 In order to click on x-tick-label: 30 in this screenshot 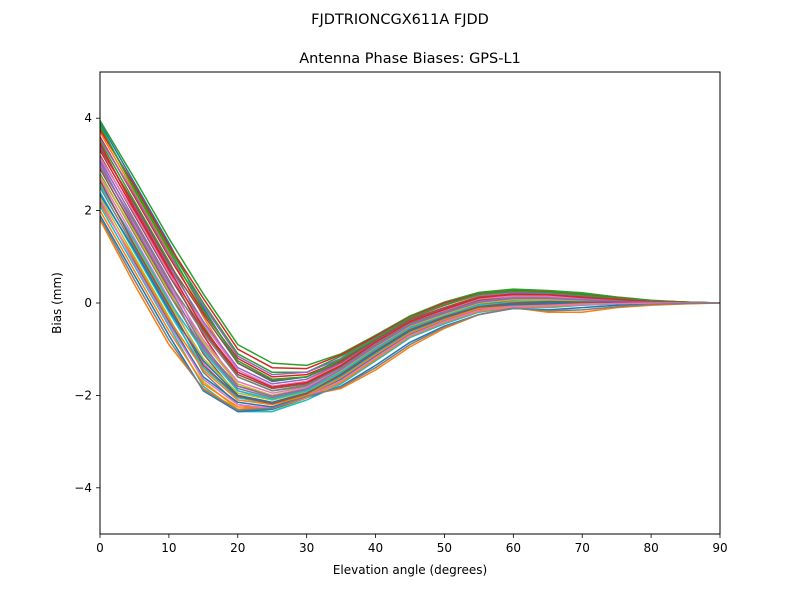, I will do `click(306, 548)`.